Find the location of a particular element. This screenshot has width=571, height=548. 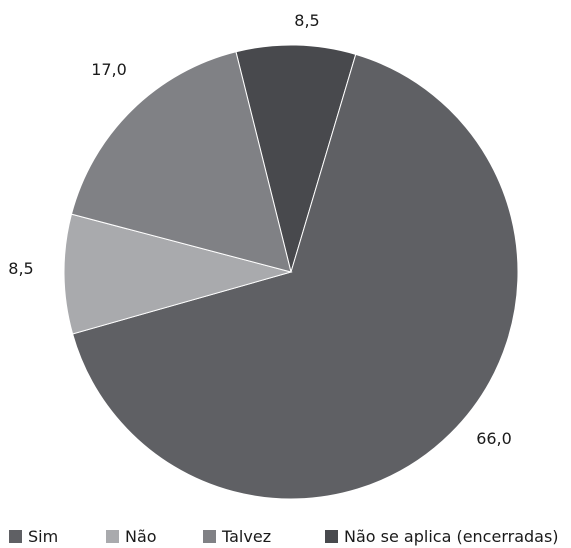

data-label-talvez: 17,0 is located at coordinates (109, 69).